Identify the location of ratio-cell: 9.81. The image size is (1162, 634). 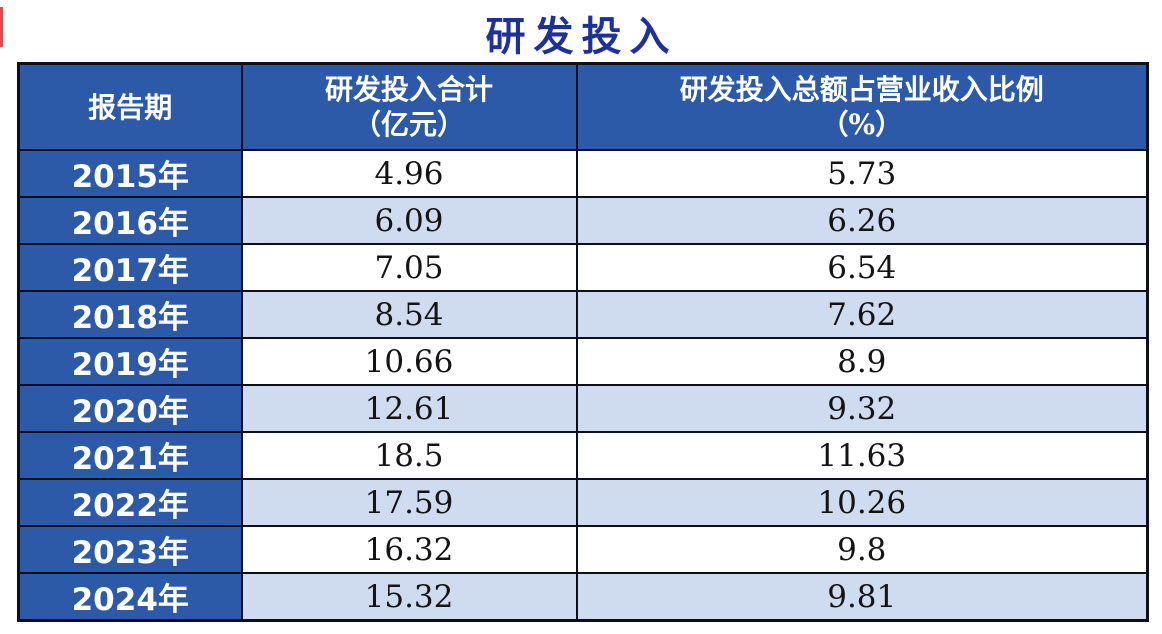
(862, 597).